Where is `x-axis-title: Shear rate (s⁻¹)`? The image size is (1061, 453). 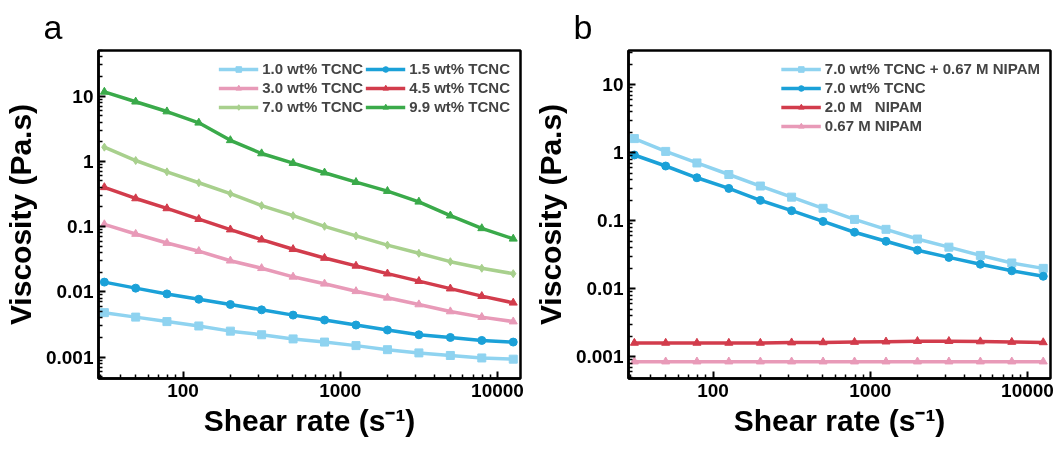 x-axis-title: Shear rate (s⁻¹) is located at coordinates (839, 420).